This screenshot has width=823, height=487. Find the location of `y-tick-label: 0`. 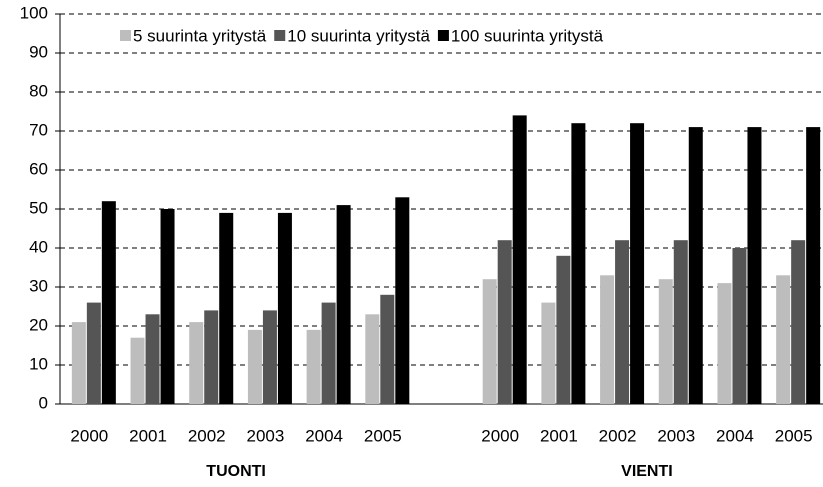

y-tick-label: 0 is located at coordinates (43, 402).